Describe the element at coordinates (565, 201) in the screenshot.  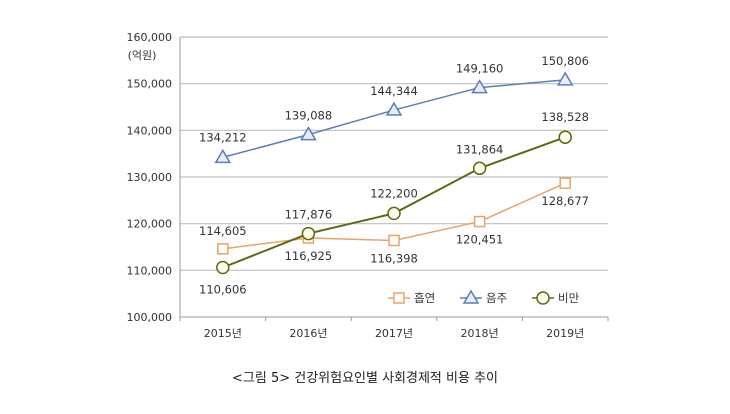
I see `data-label: 128,677` at that location.